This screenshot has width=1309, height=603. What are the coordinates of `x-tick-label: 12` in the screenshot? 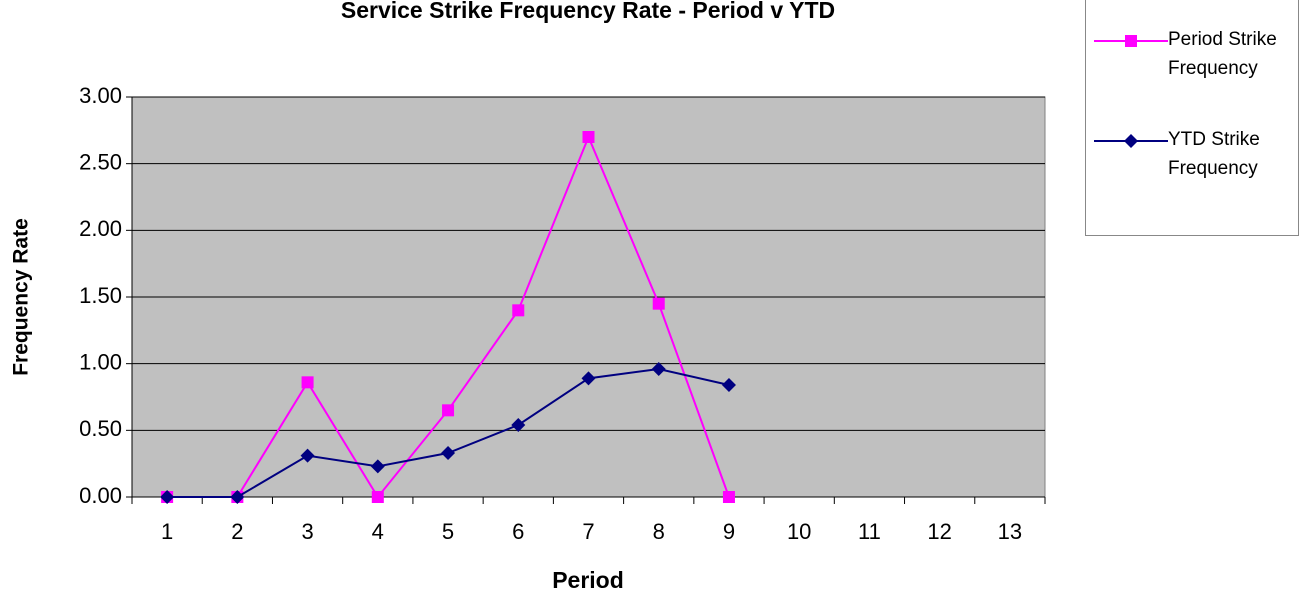 It's located at (939, 531).